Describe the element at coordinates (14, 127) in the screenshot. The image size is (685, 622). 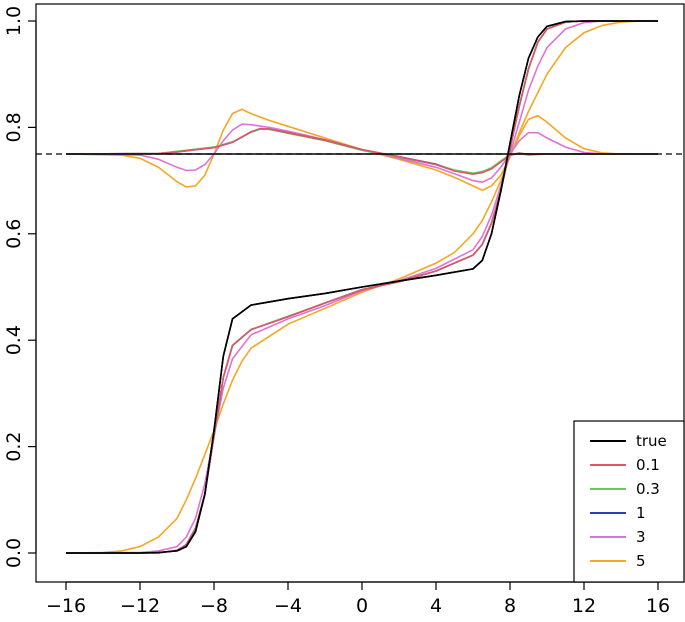
I see `y-tick-label: 0.8` at that location.